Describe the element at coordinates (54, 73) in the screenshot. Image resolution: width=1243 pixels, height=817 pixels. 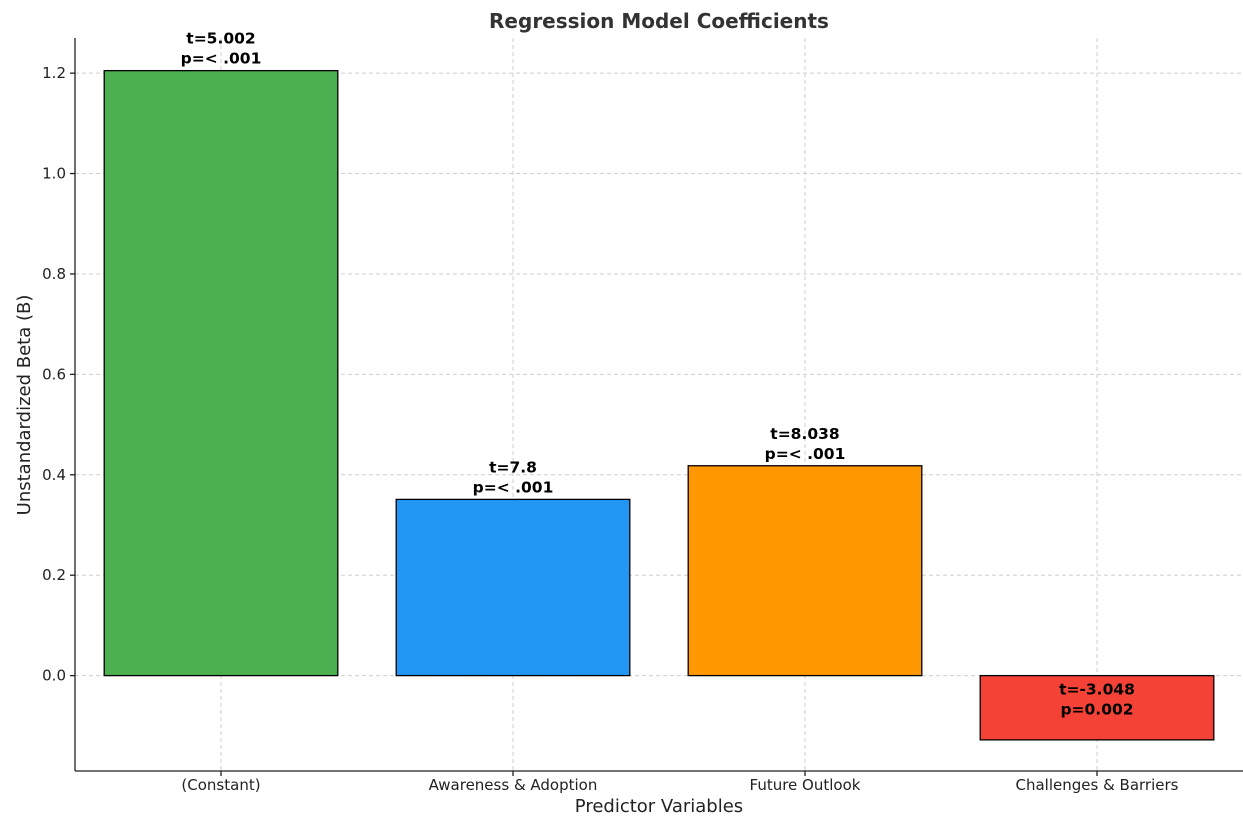
I see `y-tick-label: 1.2` at that location.